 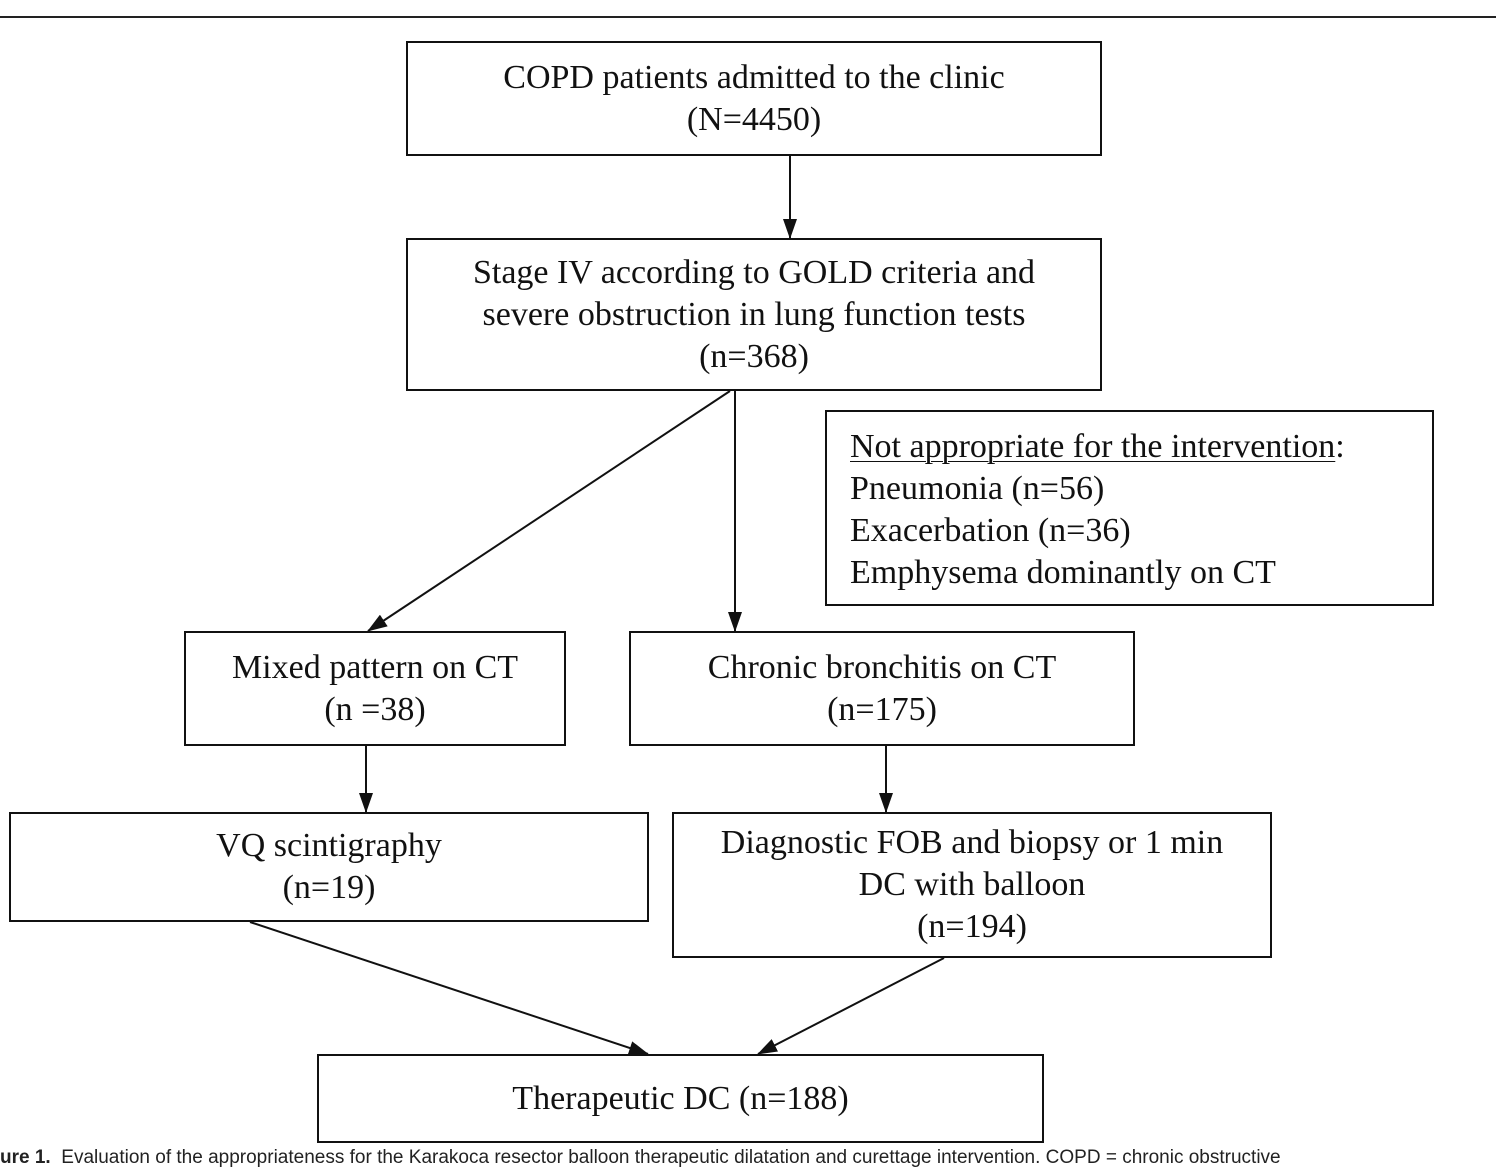 I want to click on exclusion-heading-line: Not appropriate for the intervention:, so click(x=1141, y=447).